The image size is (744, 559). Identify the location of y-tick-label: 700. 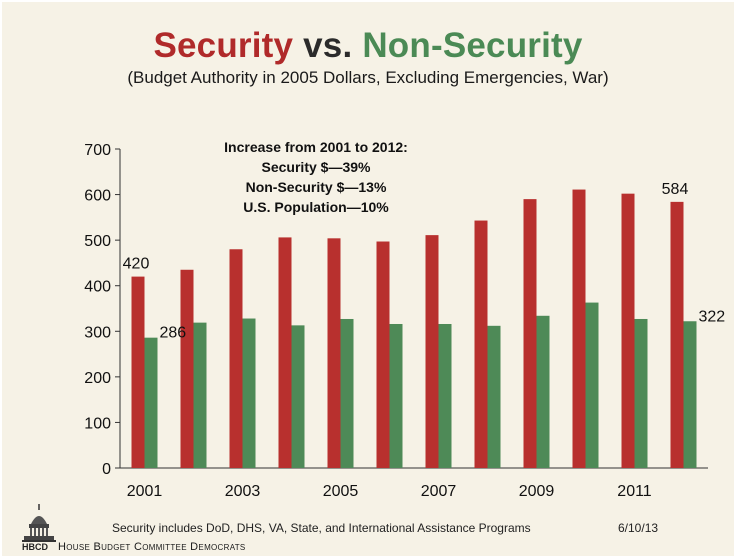
(97, 150).